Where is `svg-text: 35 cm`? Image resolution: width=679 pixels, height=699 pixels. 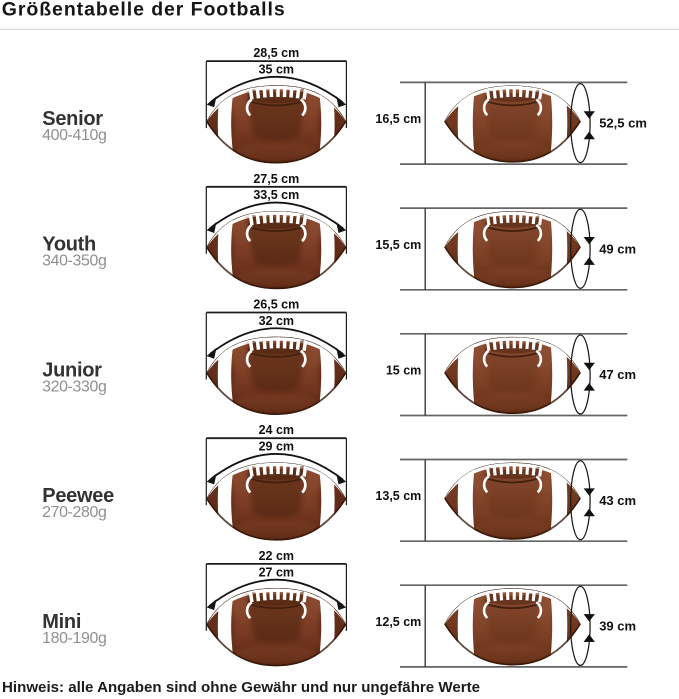 svg-text: 35 cm is located at coordinates (276, 70).